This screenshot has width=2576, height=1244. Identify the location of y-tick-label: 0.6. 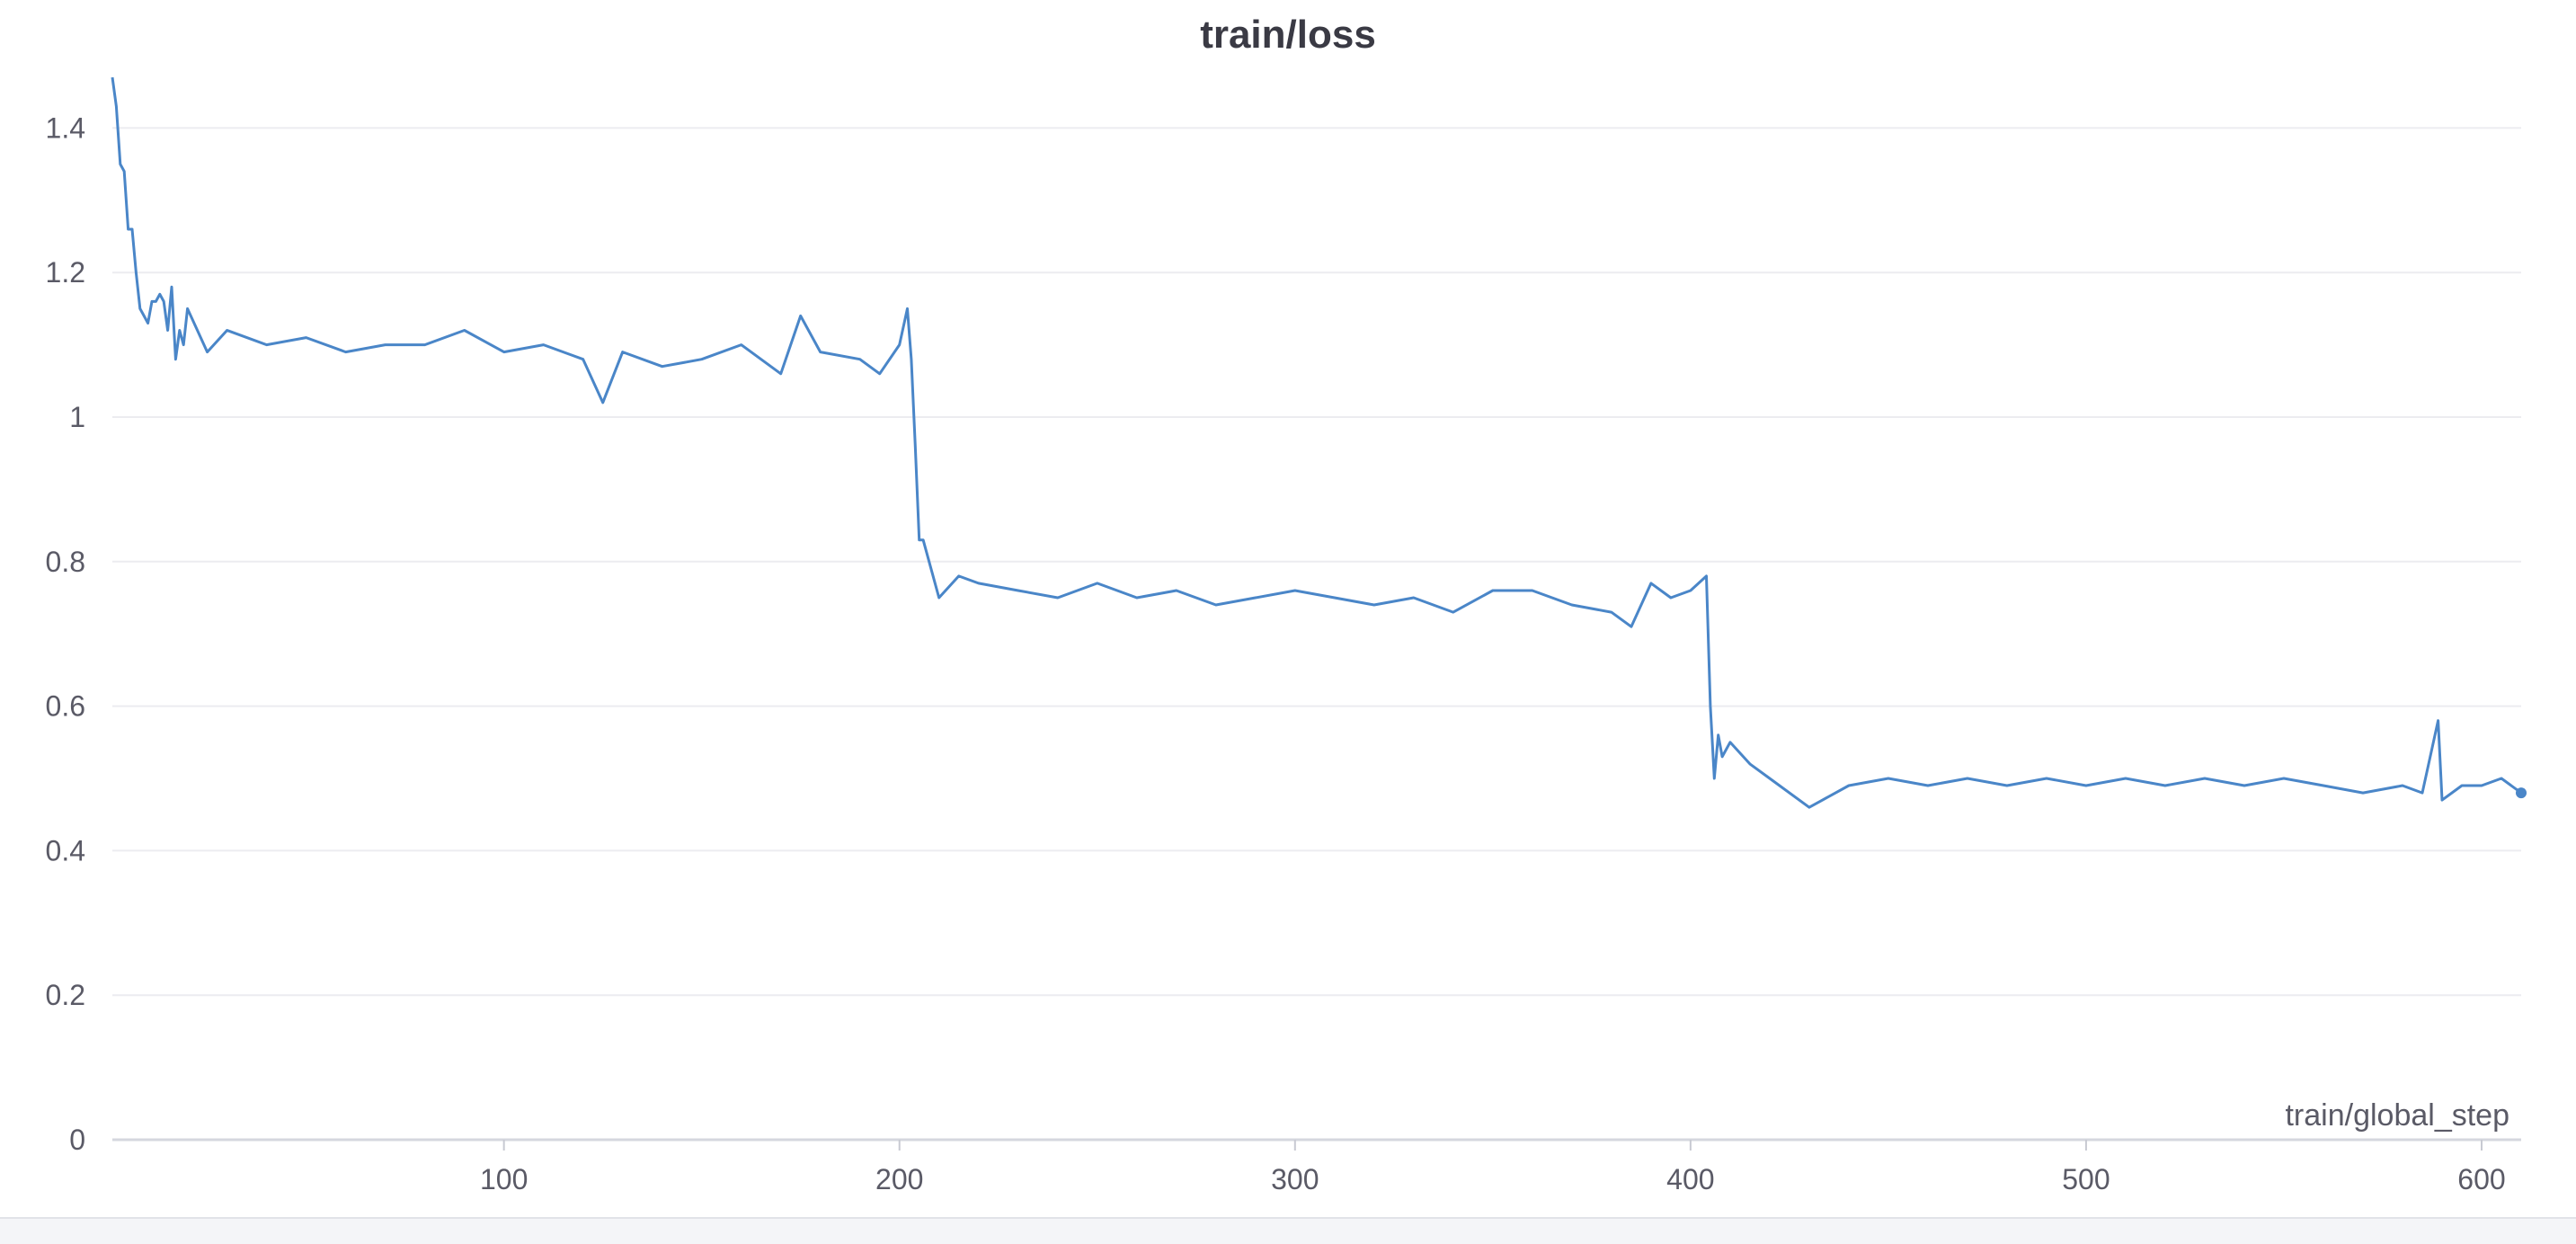
(65, 706).